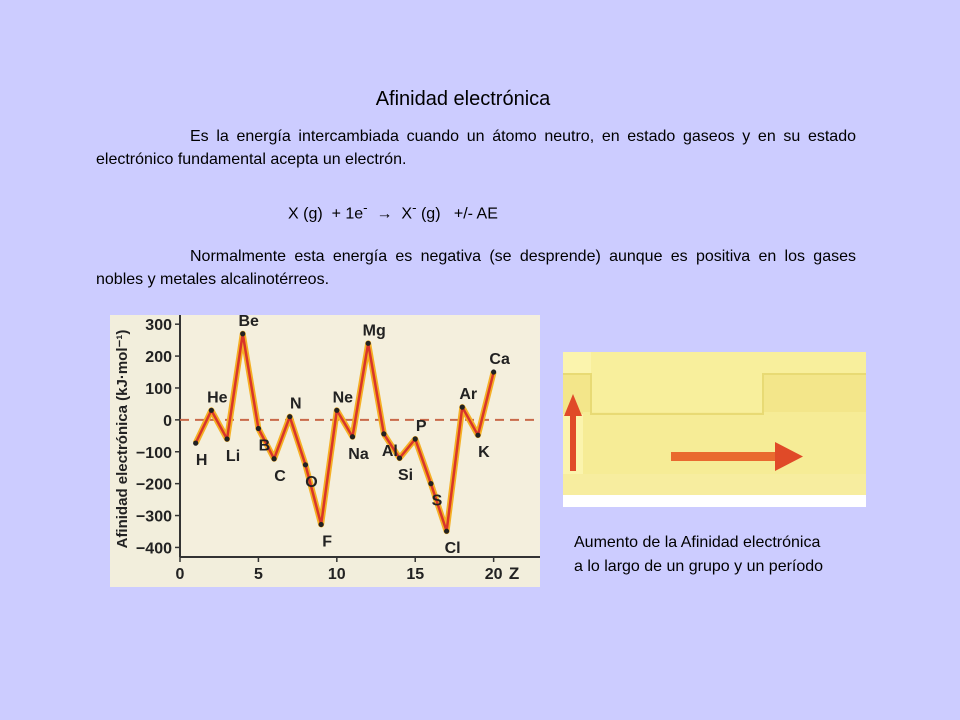  What do you see at coordinates (158, 389) in the screenshot?
I see `y-tick-label: 100` at bounding box center [158, 389].